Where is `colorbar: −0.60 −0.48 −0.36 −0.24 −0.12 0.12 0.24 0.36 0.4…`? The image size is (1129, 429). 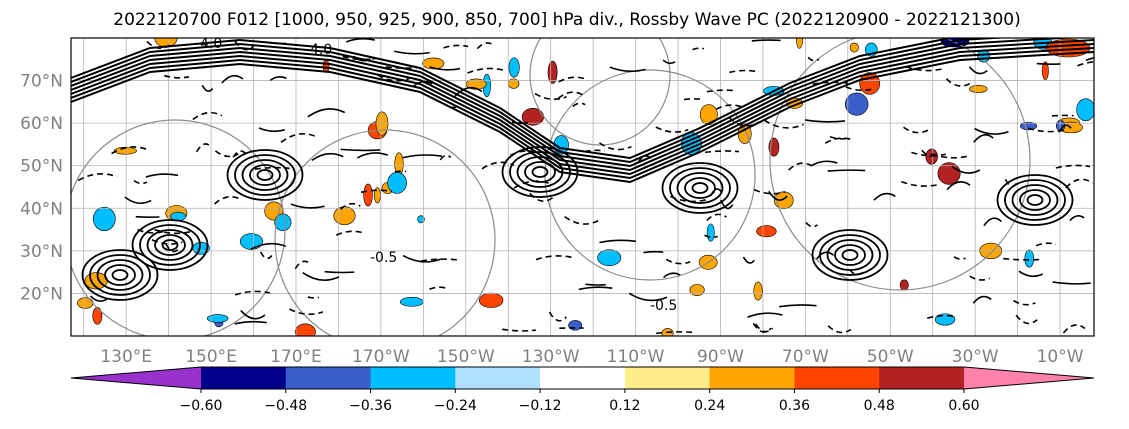
colorbar: −0.60 −0.48 −0.36 −0.24 −0.12 0.12 0.24 0.36 0.4… is located at coordinates (582, 390).